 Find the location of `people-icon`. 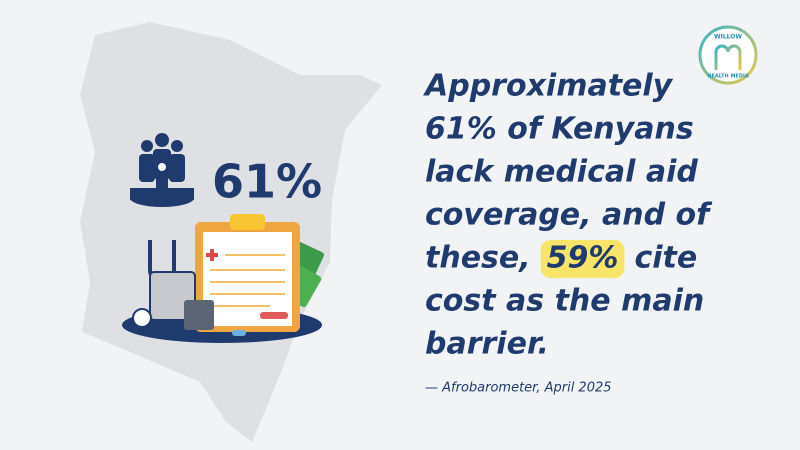

people-icon is located at coordinates (162, 170).